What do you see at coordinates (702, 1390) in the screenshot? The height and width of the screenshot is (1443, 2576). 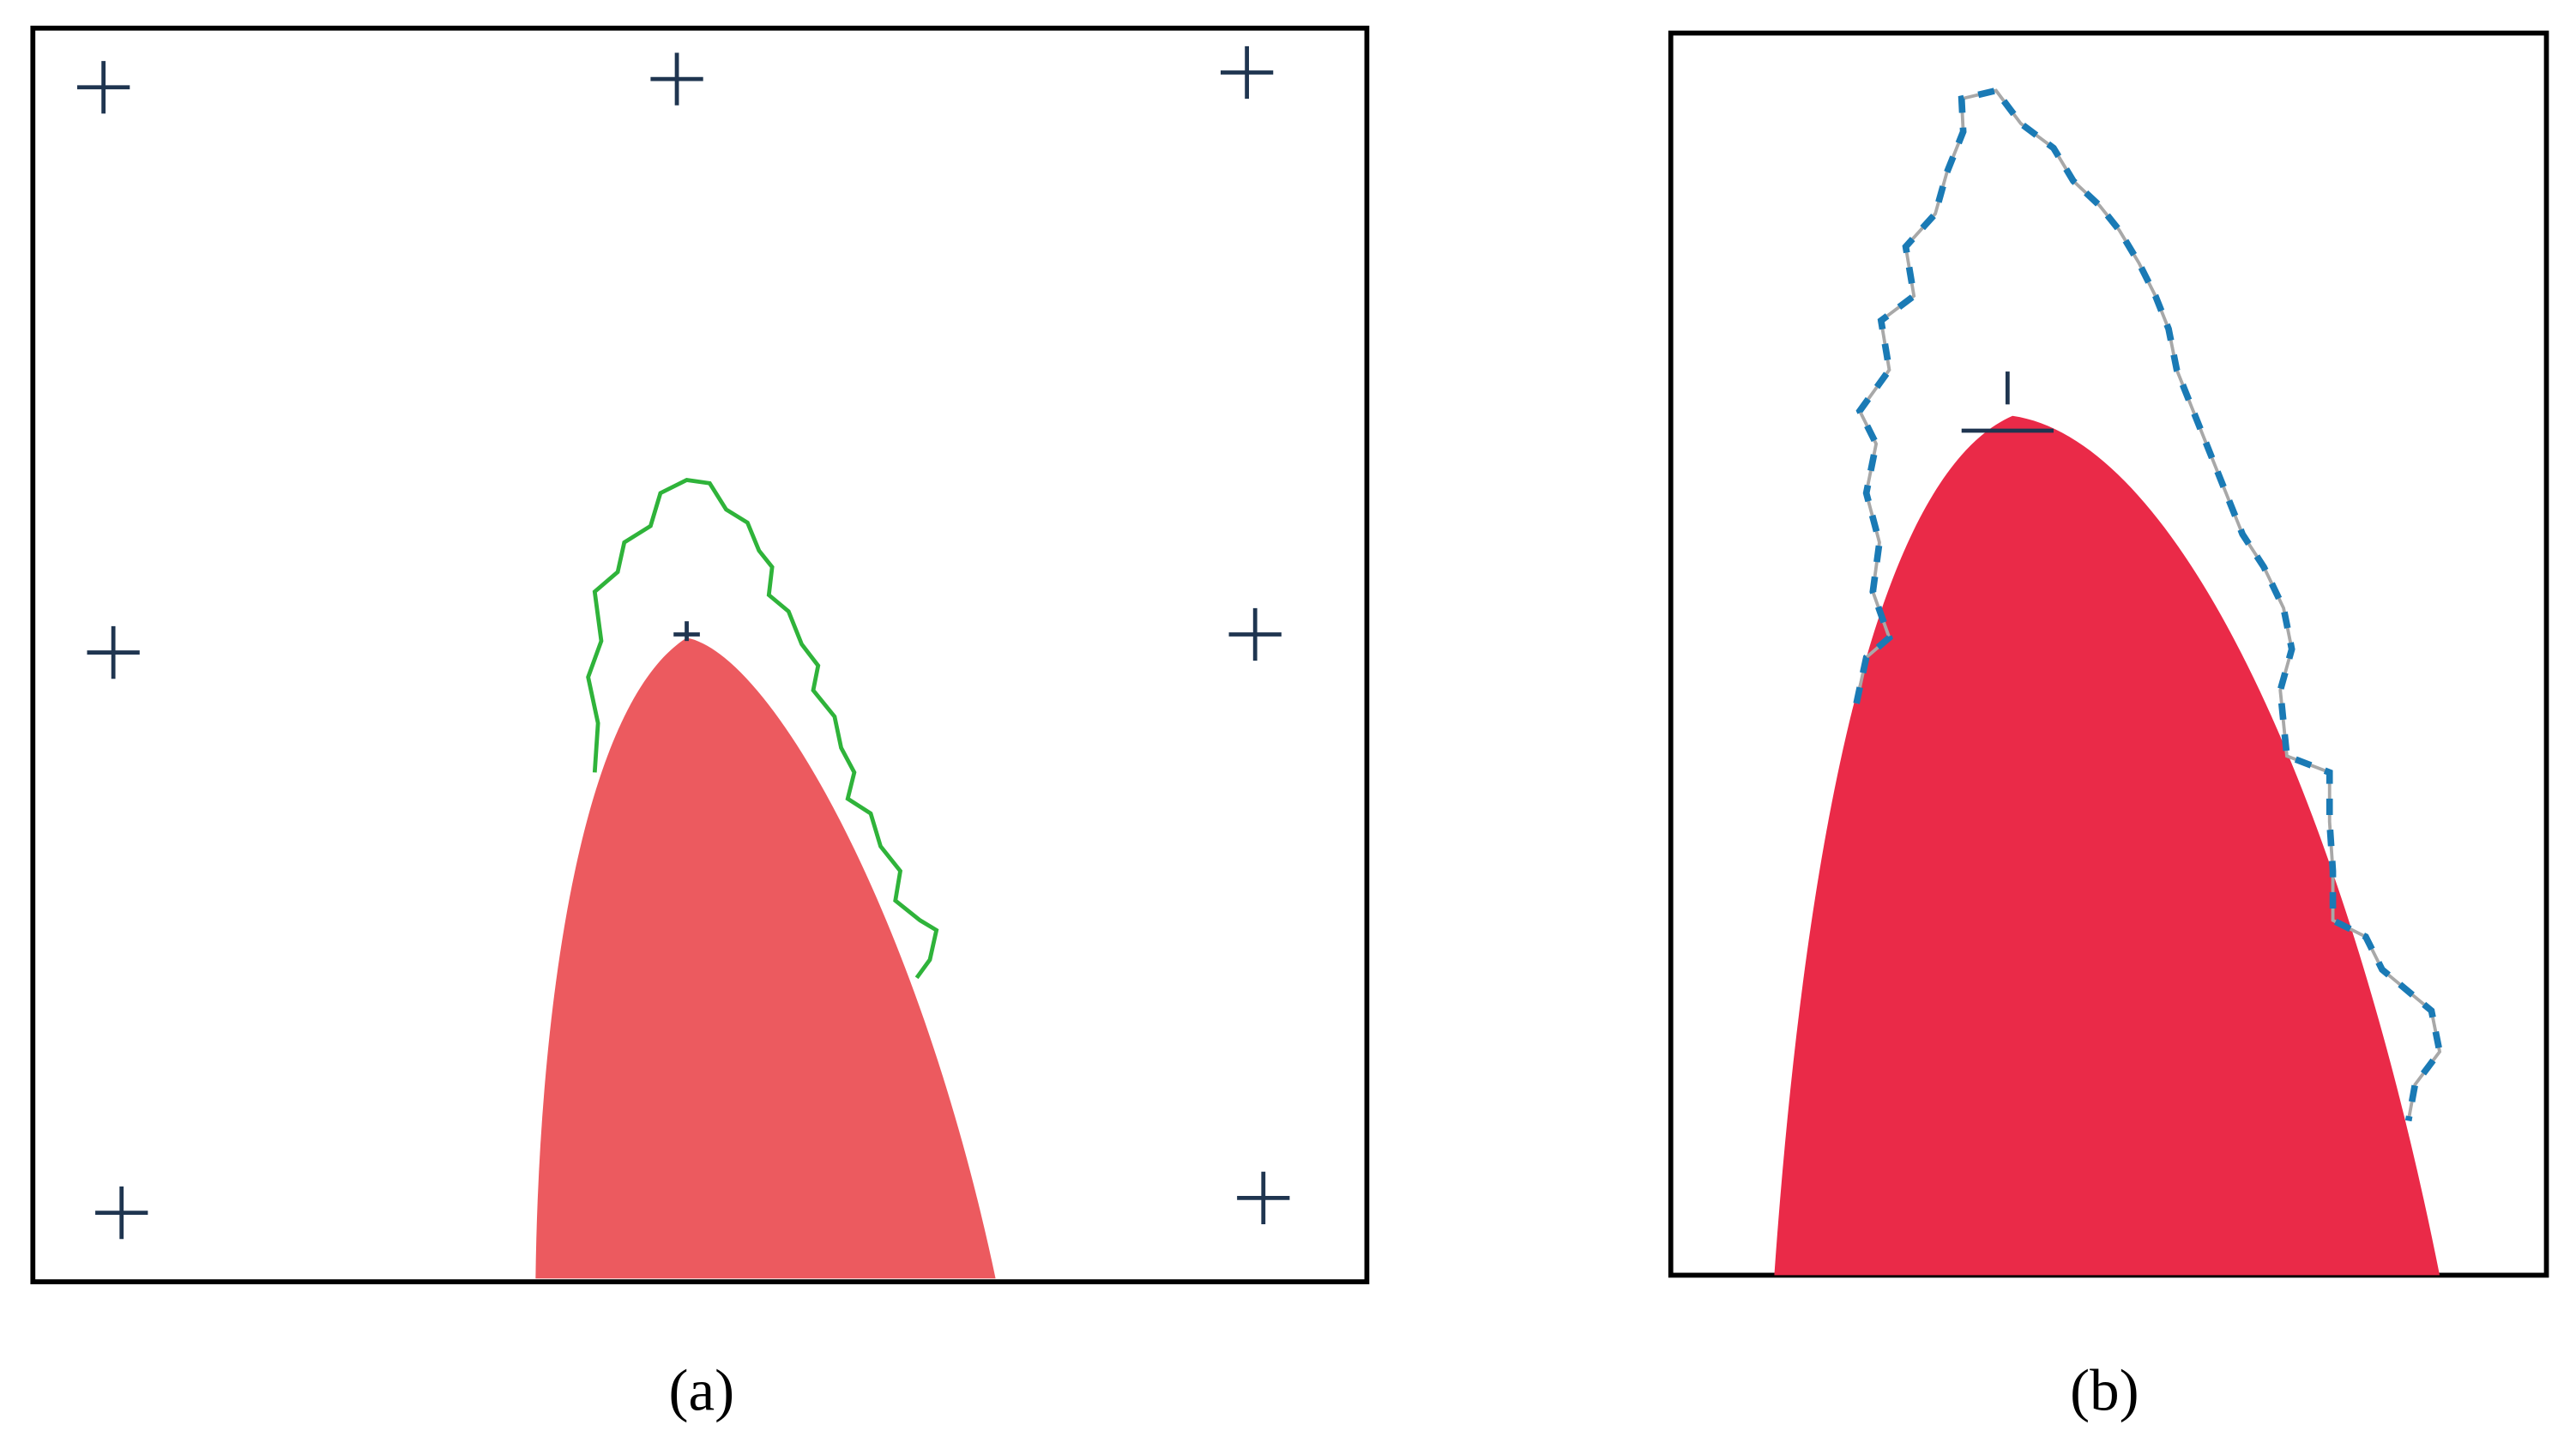 I see `caption: (a)` at bounding box center [702, 1390].